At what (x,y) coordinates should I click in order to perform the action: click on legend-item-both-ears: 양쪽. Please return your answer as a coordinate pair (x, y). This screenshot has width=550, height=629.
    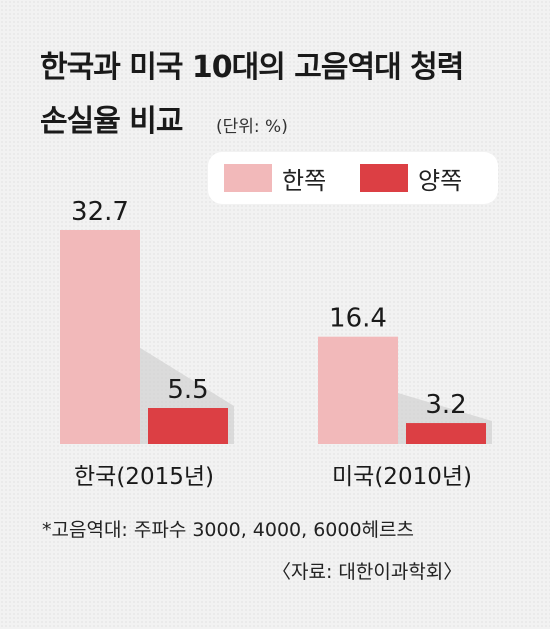
    Looking at the image, I should click on (411, 178).